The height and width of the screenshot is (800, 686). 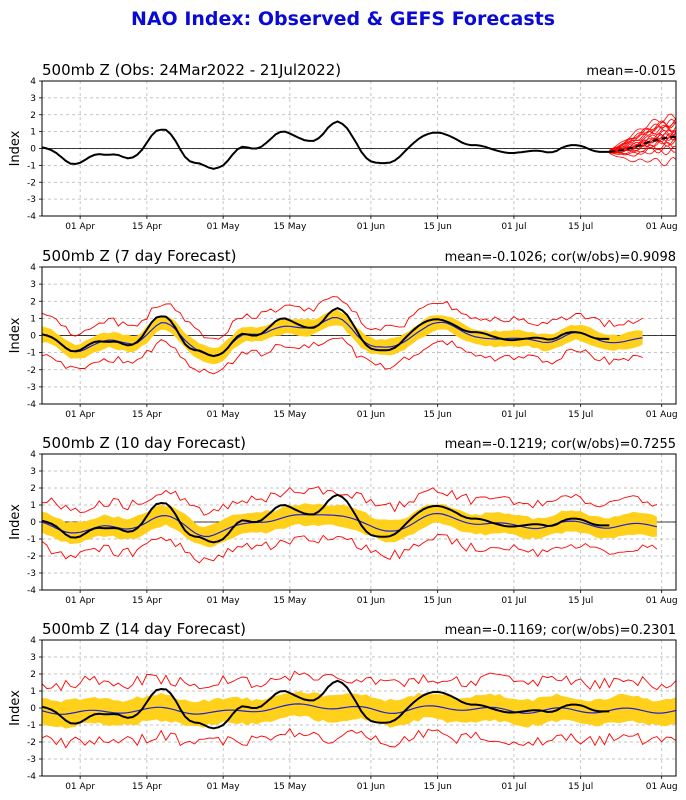 I want to click on panel-stat-text: mean=-0.1169; cor(w/obs)=0.2301, so click(x=560, y=630).